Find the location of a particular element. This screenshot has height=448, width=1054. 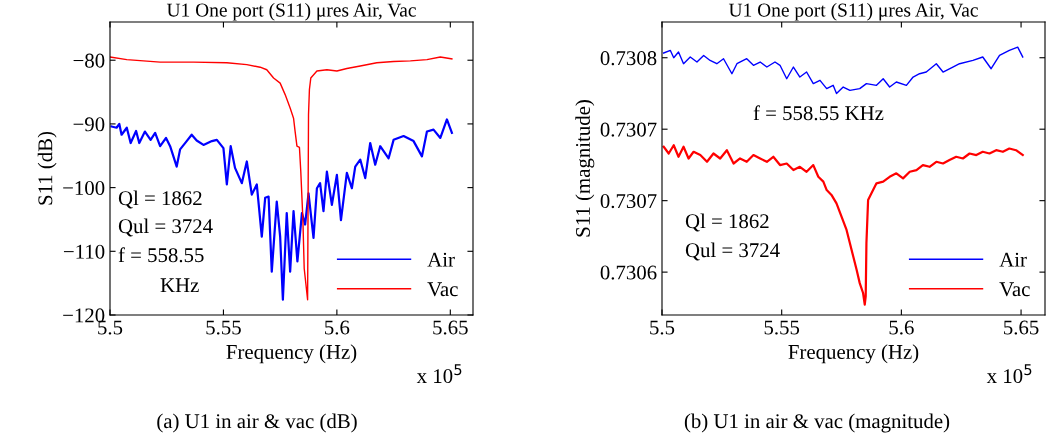

y-axis-title: S11 (dB) is located at coordinates (47, 168).